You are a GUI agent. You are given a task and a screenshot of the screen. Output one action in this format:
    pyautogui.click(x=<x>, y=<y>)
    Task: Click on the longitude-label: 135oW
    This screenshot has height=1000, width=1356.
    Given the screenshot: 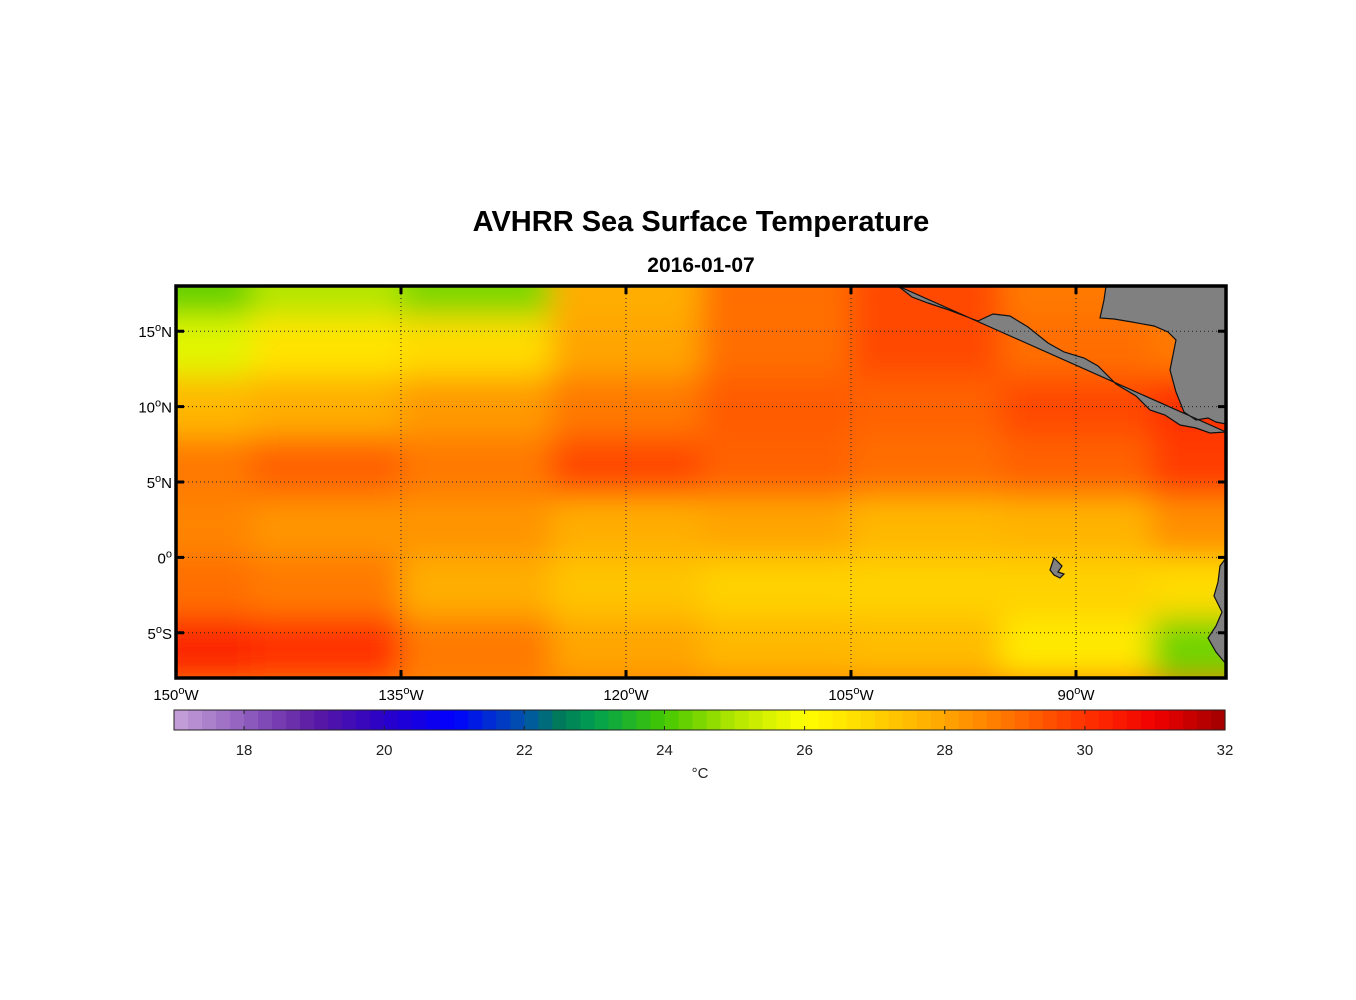 What is the action you would take?
    pyautogui.click(x=401, y=694)
    